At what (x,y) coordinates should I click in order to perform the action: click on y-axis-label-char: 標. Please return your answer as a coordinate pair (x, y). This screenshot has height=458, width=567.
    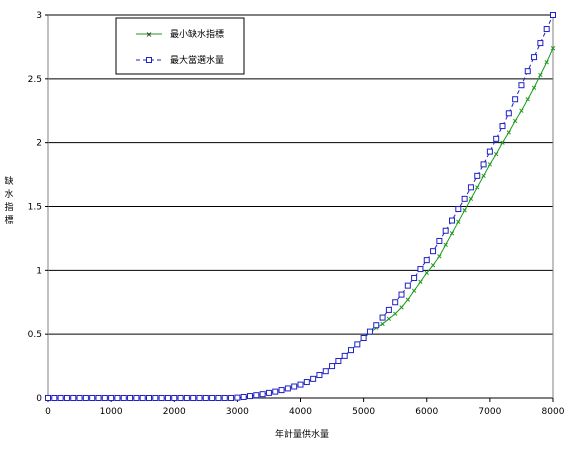
    Looking at the image, I should click on (8, 220).